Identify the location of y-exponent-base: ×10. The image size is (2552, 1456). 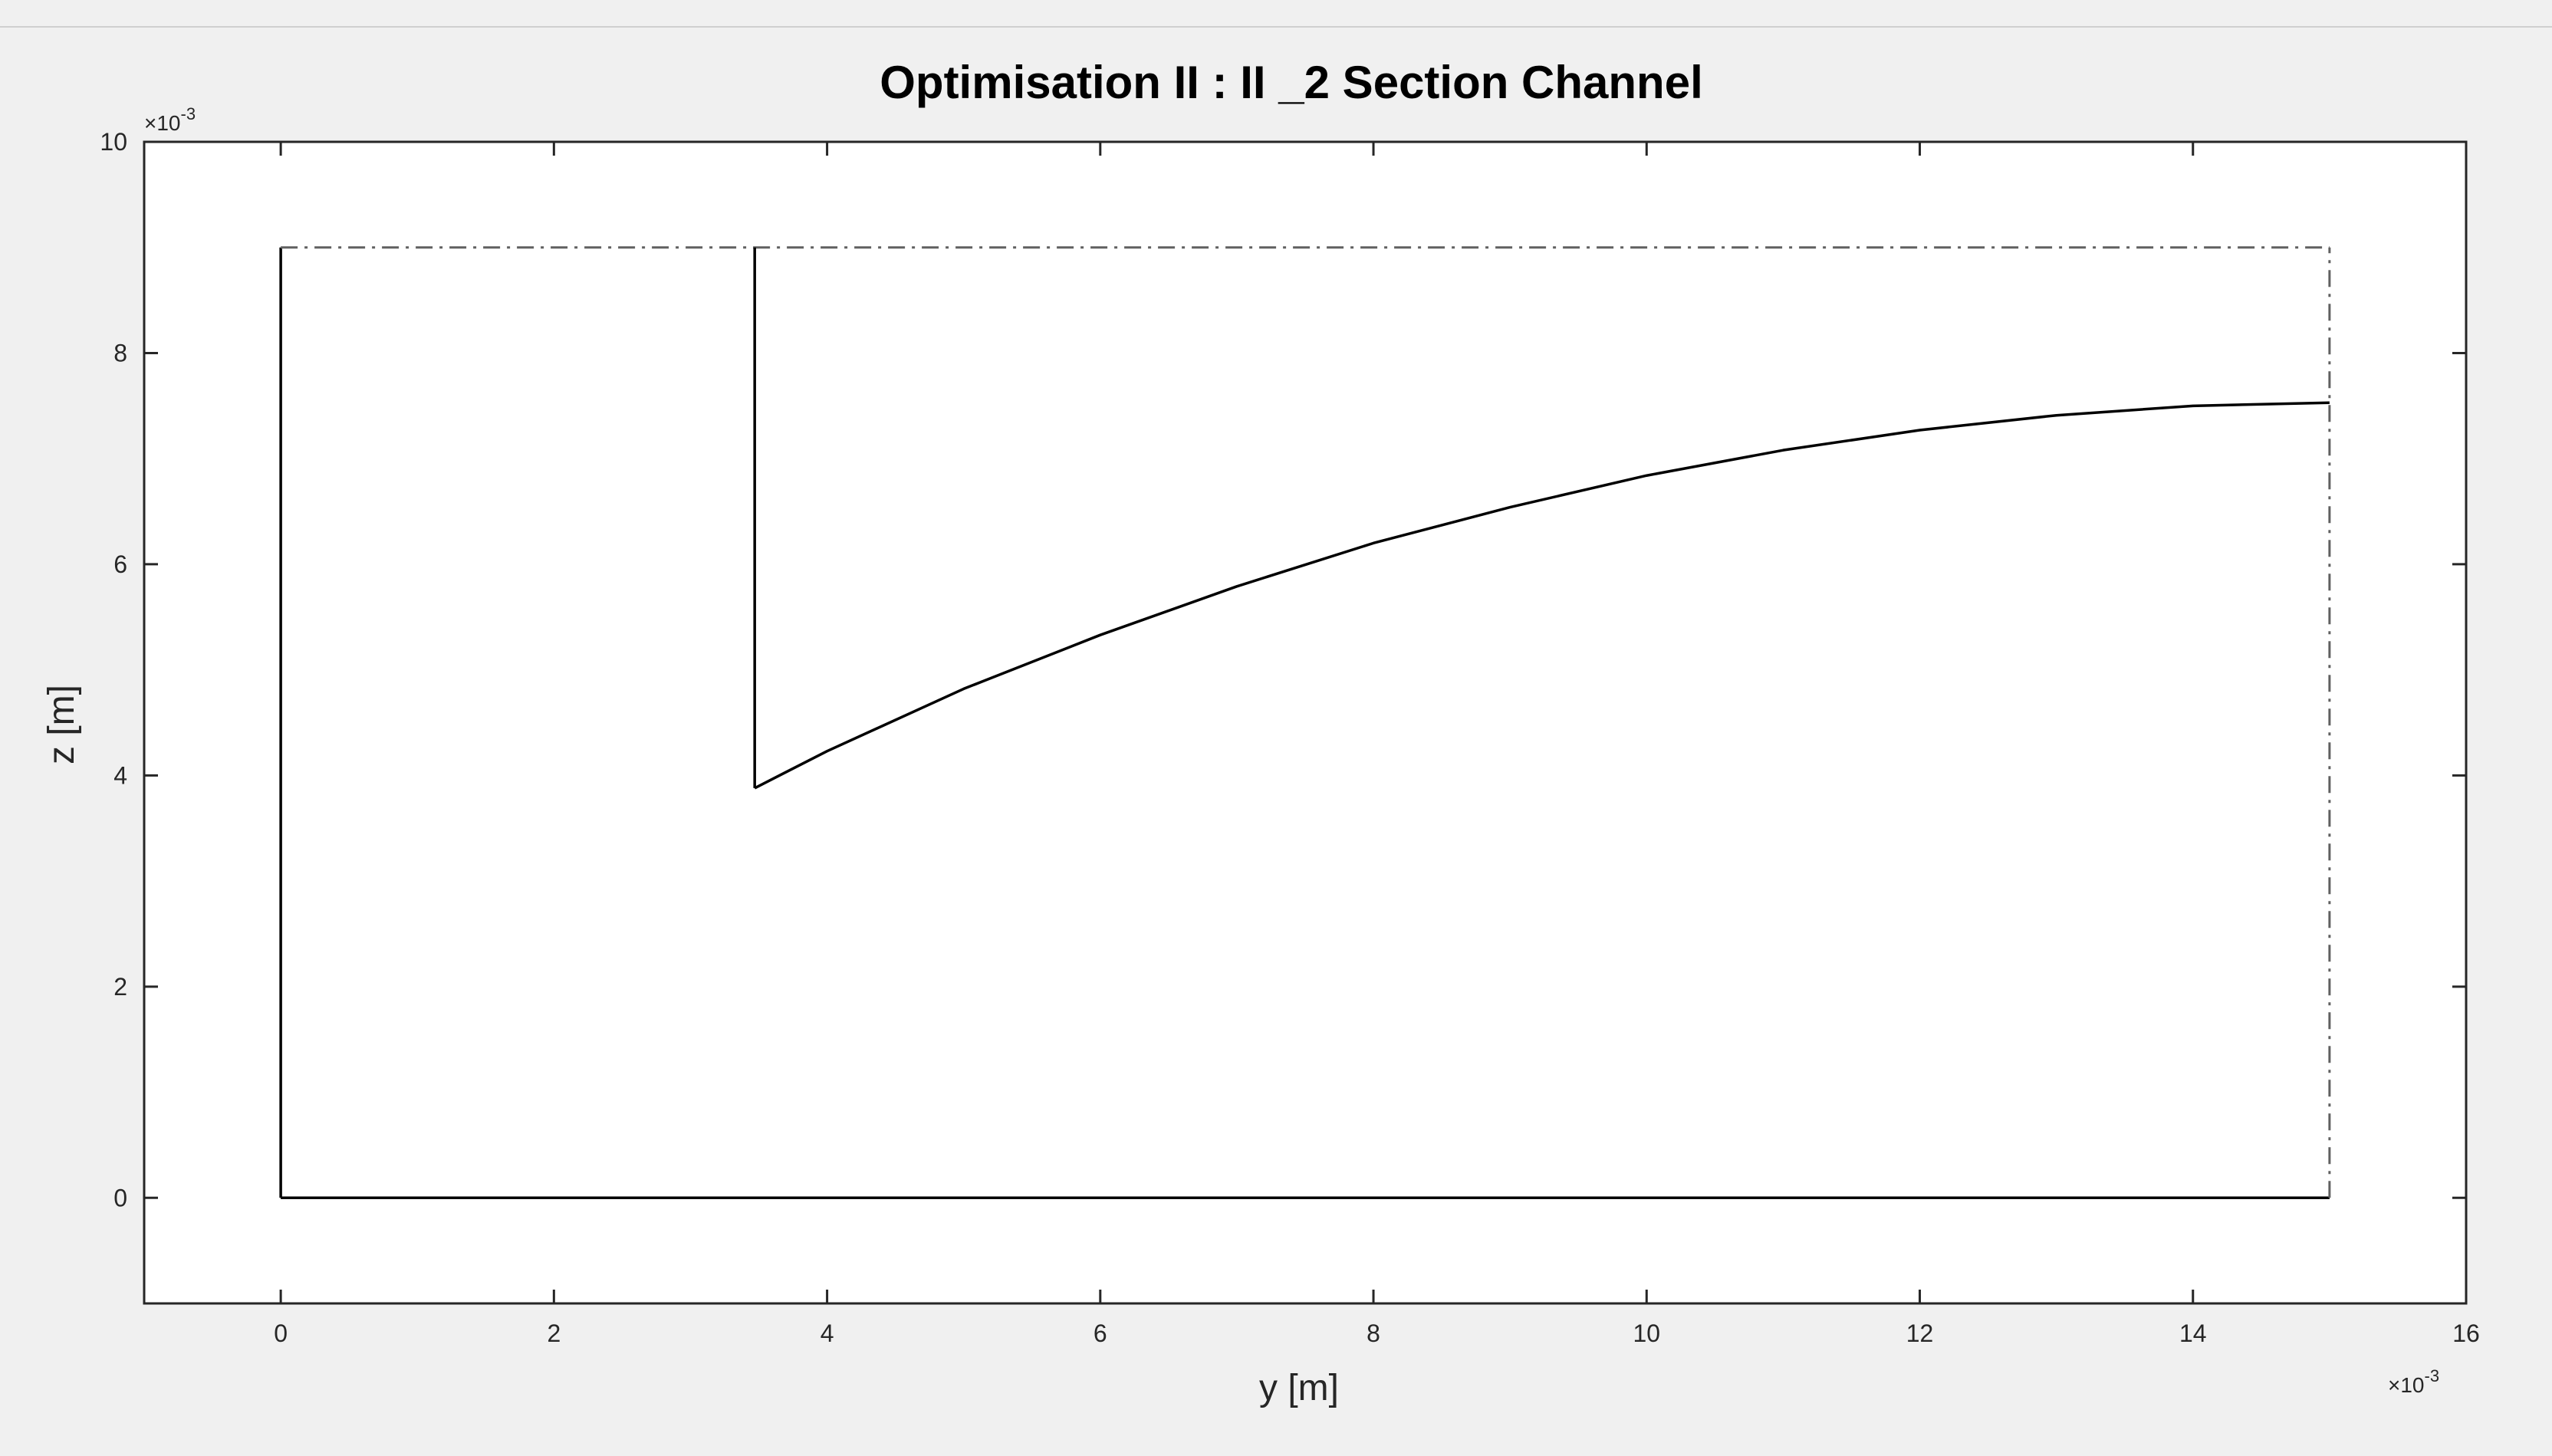
(162, 123).